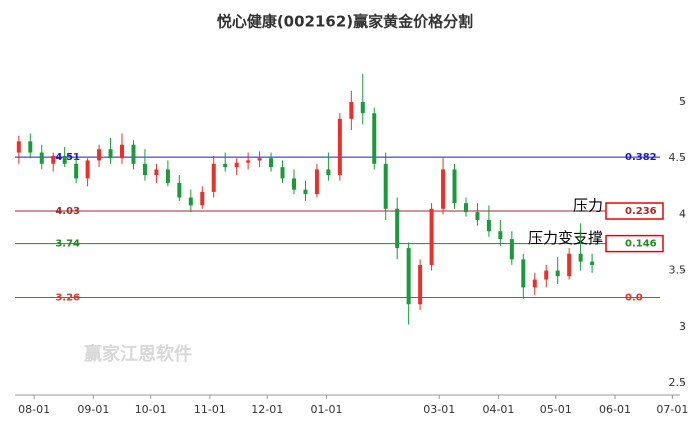 Image resolution: width=689 pixels, height=427 pixels. Describe the element at coordinates (267, 409) in the screenshot. I see `x-tick-label: 12-01` at that location.